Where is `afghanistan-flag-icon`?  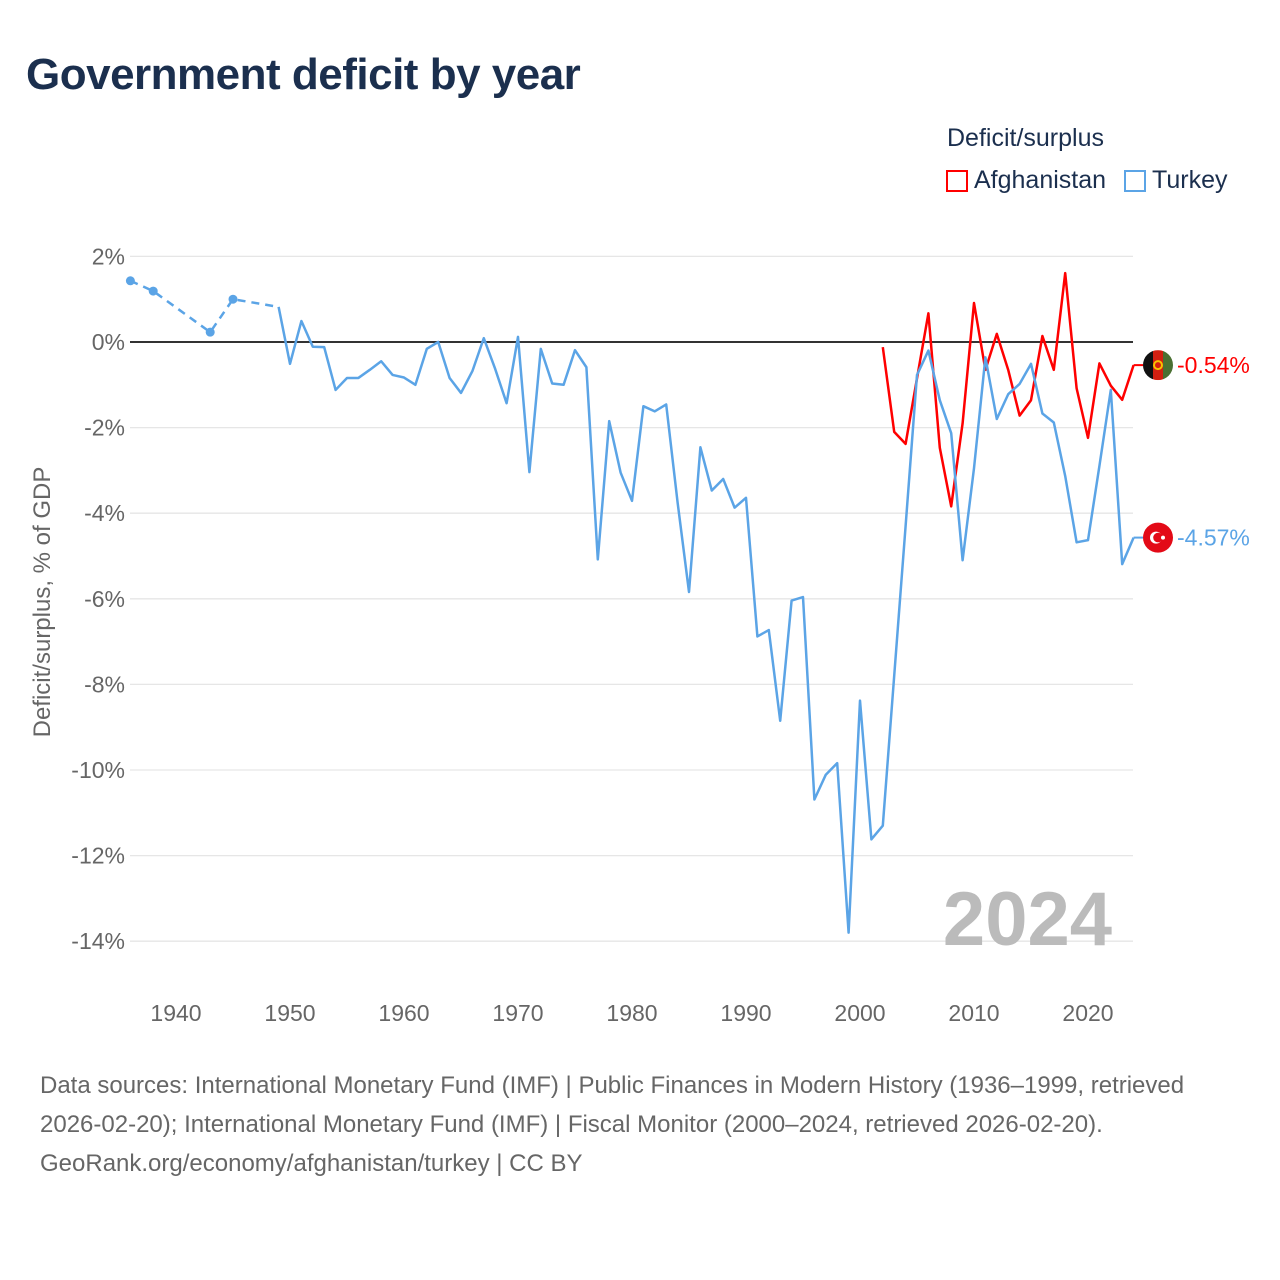
afghanistan-flag-icon is located at coordinates (1158, 365).